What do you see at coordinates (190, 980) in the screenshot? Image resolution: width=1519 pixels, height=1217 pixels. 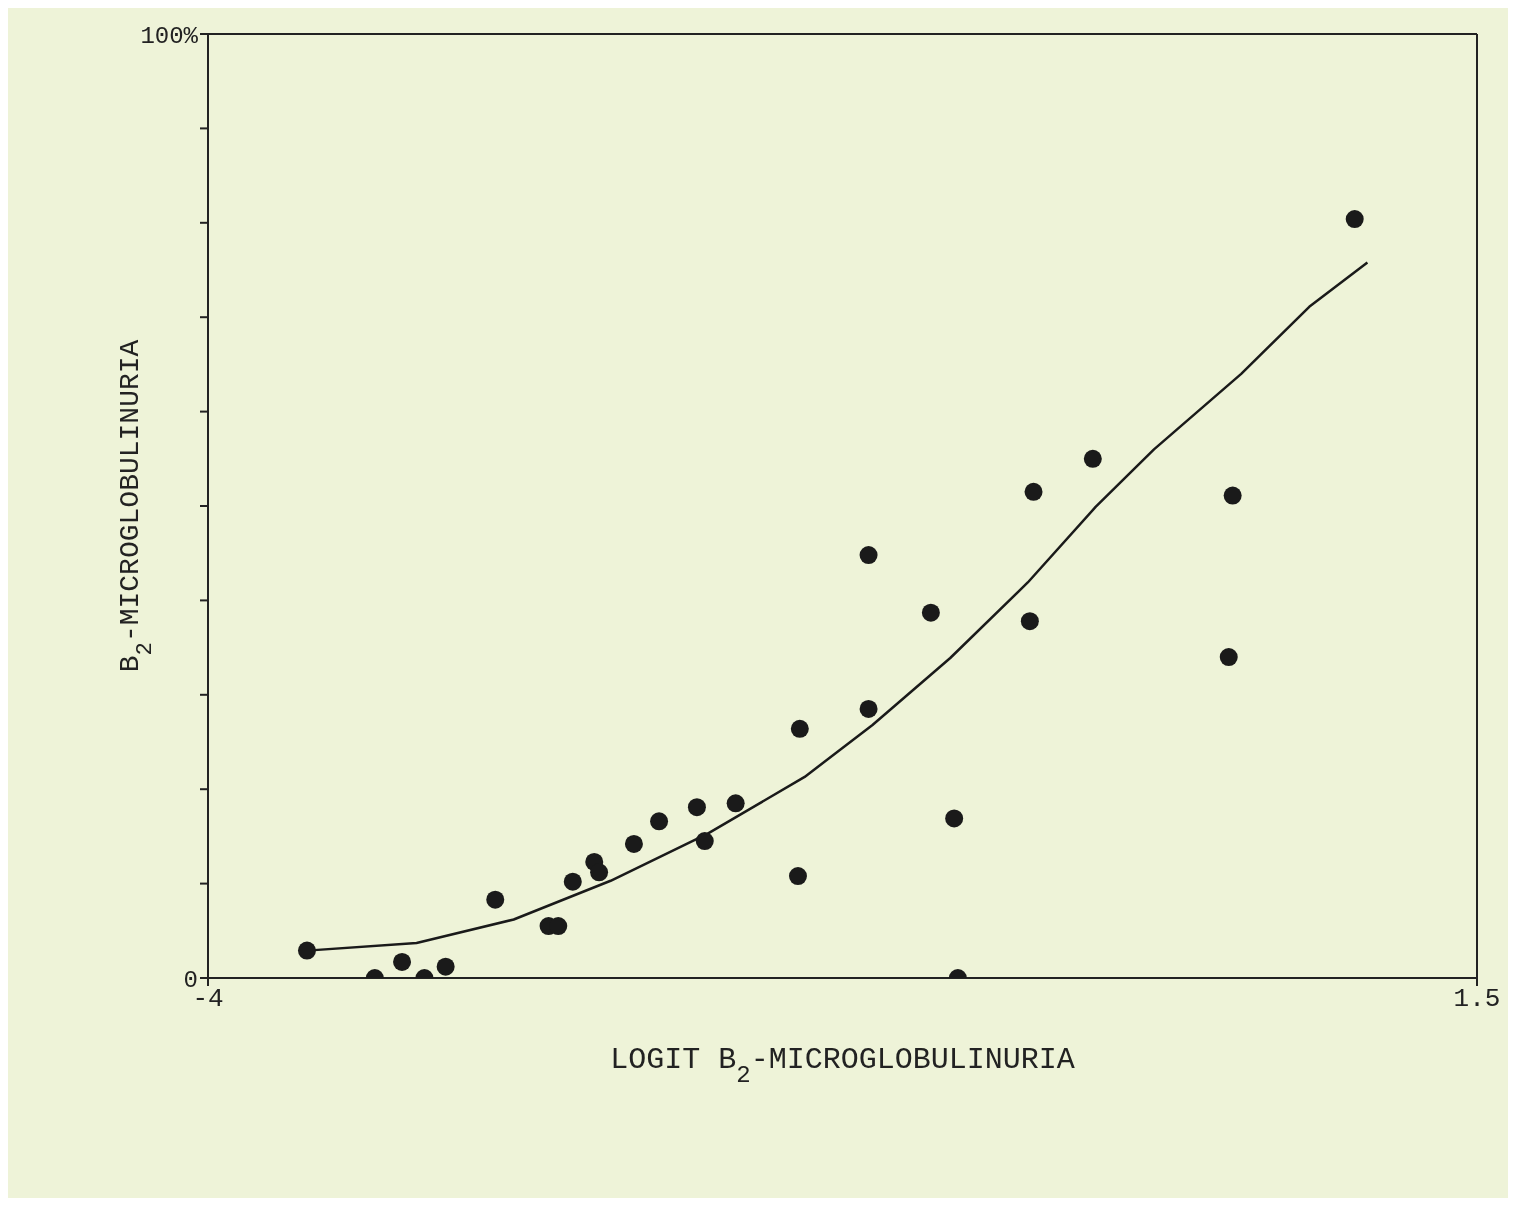 I see `y-tick-label: 0` at bounding box center [190, 980].